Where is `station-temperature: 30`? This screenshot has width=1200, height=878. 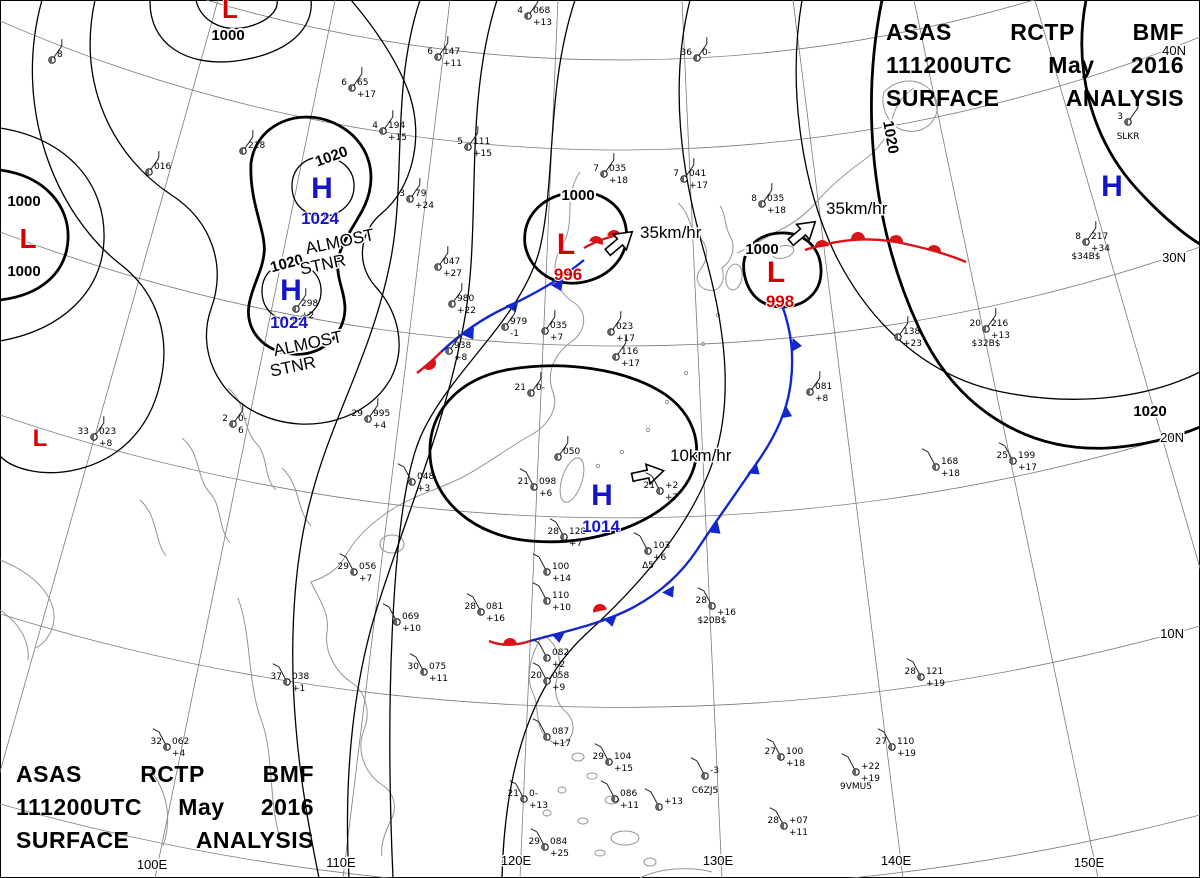
station-temperature: 30 is located at coordinates (414, 667).